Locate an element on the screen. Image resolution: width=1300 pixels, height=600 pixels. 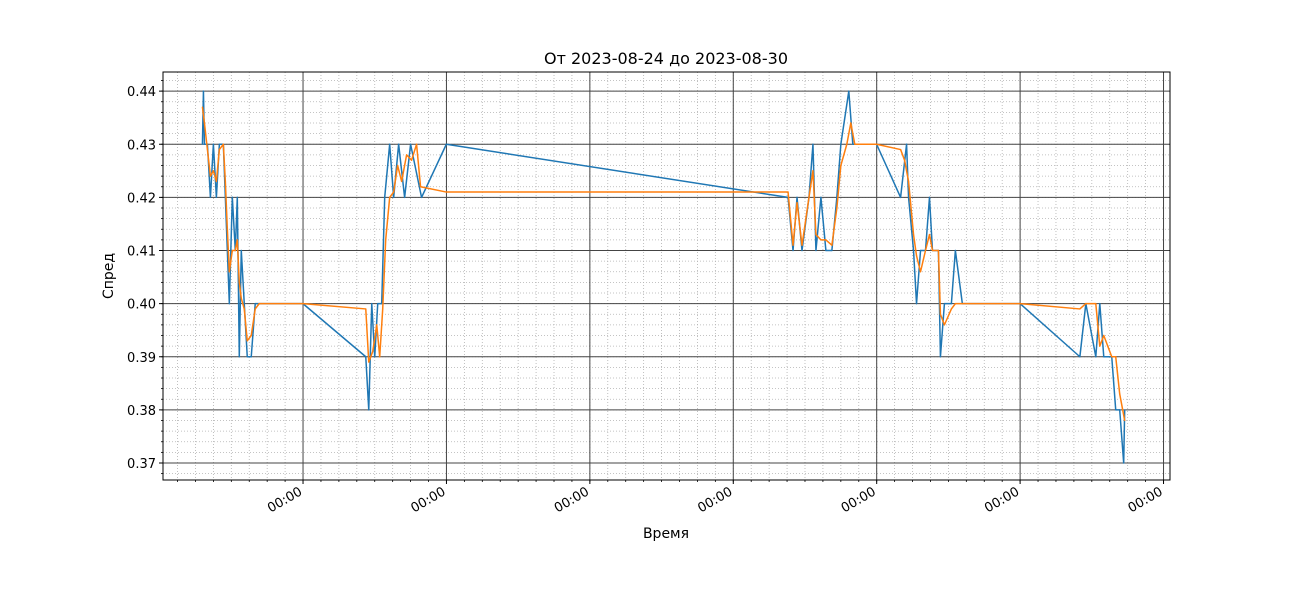
y-tick-label: 0.42 is located at coordinates (141, 198).